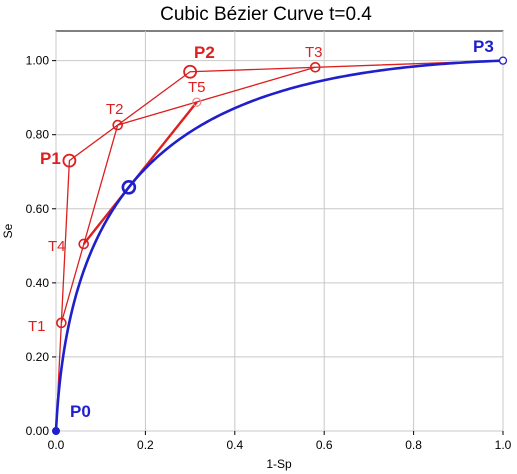 The height and width of the screenshot is (474, 517). I want to click on x-tick-label: 1.0, so click(503, 445).